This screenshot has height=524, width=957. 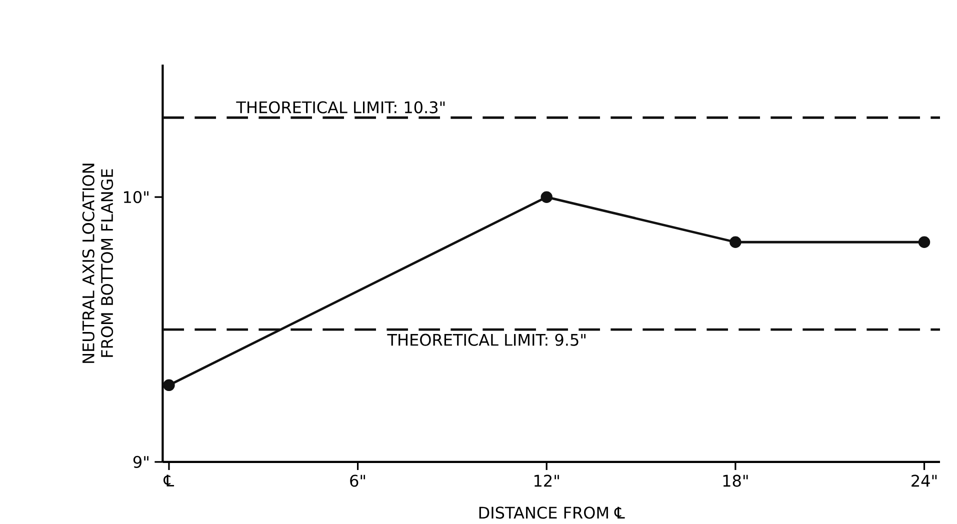 What do you see at coordinates (136, 197) in the screenshot?
I see `y-tick-label: 10"` at bounding box center [136, 197].